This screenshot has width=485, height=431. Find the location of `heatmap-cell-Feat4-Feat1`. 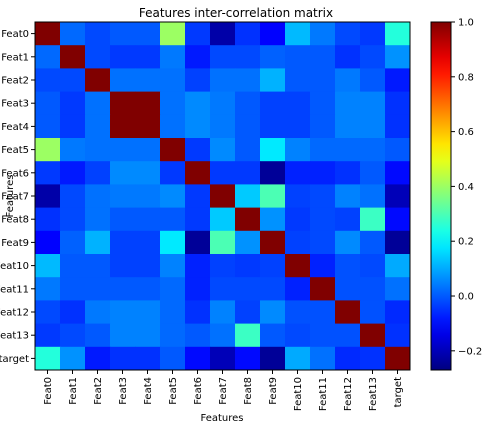

heatmap-cell-Feat4-Feat1 is located at coordinates (73, 126).